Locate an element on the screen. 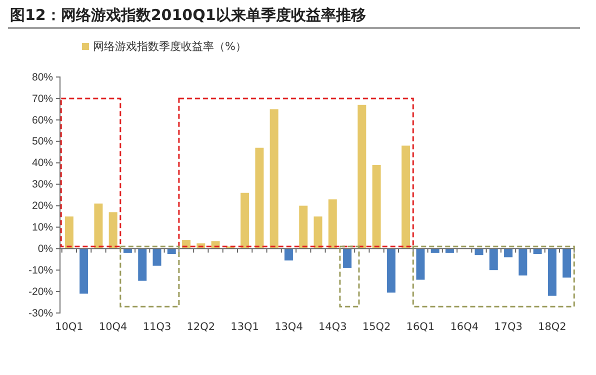 The image size is (596, 375). x-tick-label: 16Q4 is located at coordinates (464, 327).